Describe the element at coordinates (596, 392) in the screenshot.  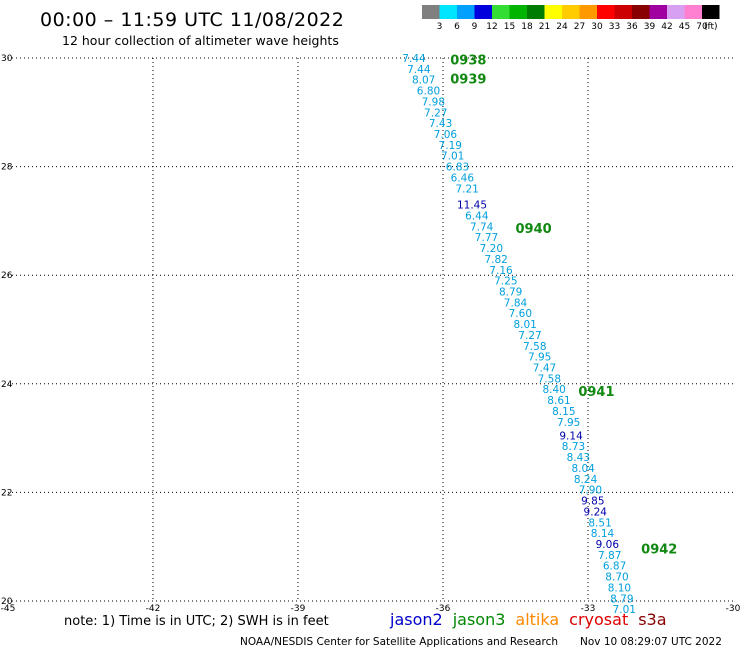
I see `time-label: 0941` at that location.